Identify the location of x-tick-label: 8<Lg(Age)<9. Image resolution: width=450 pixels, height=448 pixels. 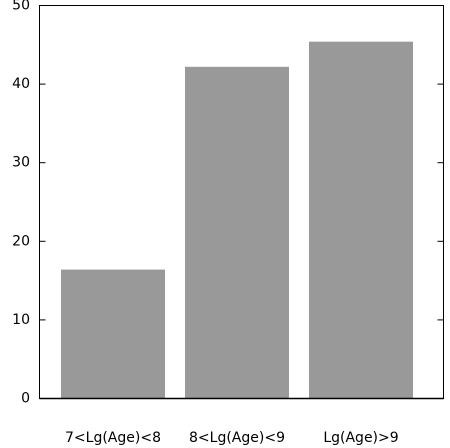
(237, 438).